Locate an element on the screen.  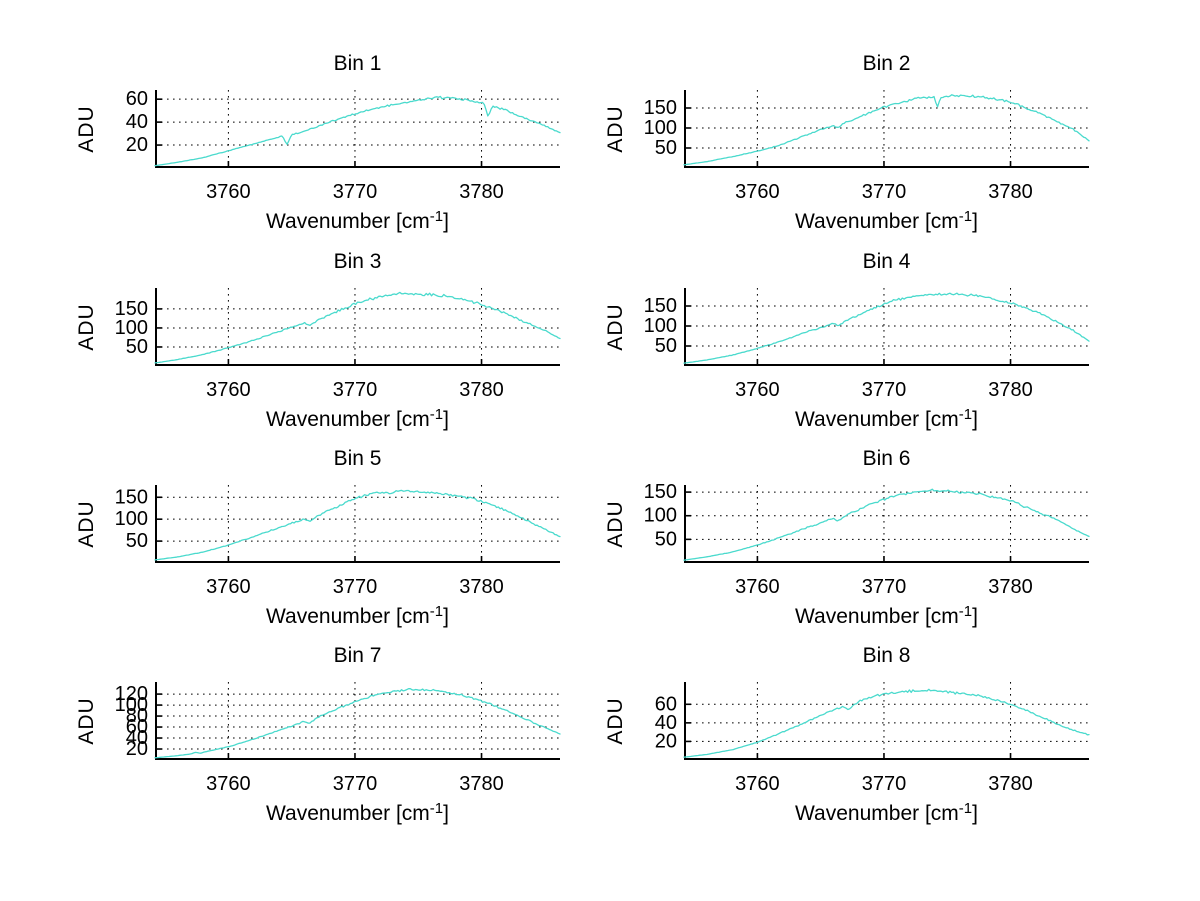
plot-title: Bin 4 is located at coordinates (886, 261).